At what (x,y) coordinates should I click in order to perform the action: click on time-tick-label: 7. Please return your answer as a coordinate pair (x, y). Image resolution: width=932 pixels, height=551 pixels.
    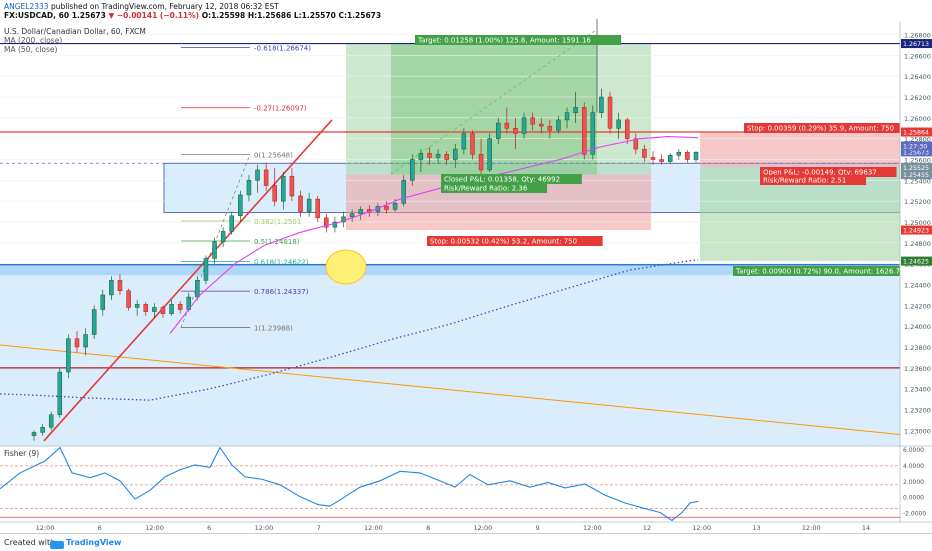
    Looking at the image, I should click on (319, 528).